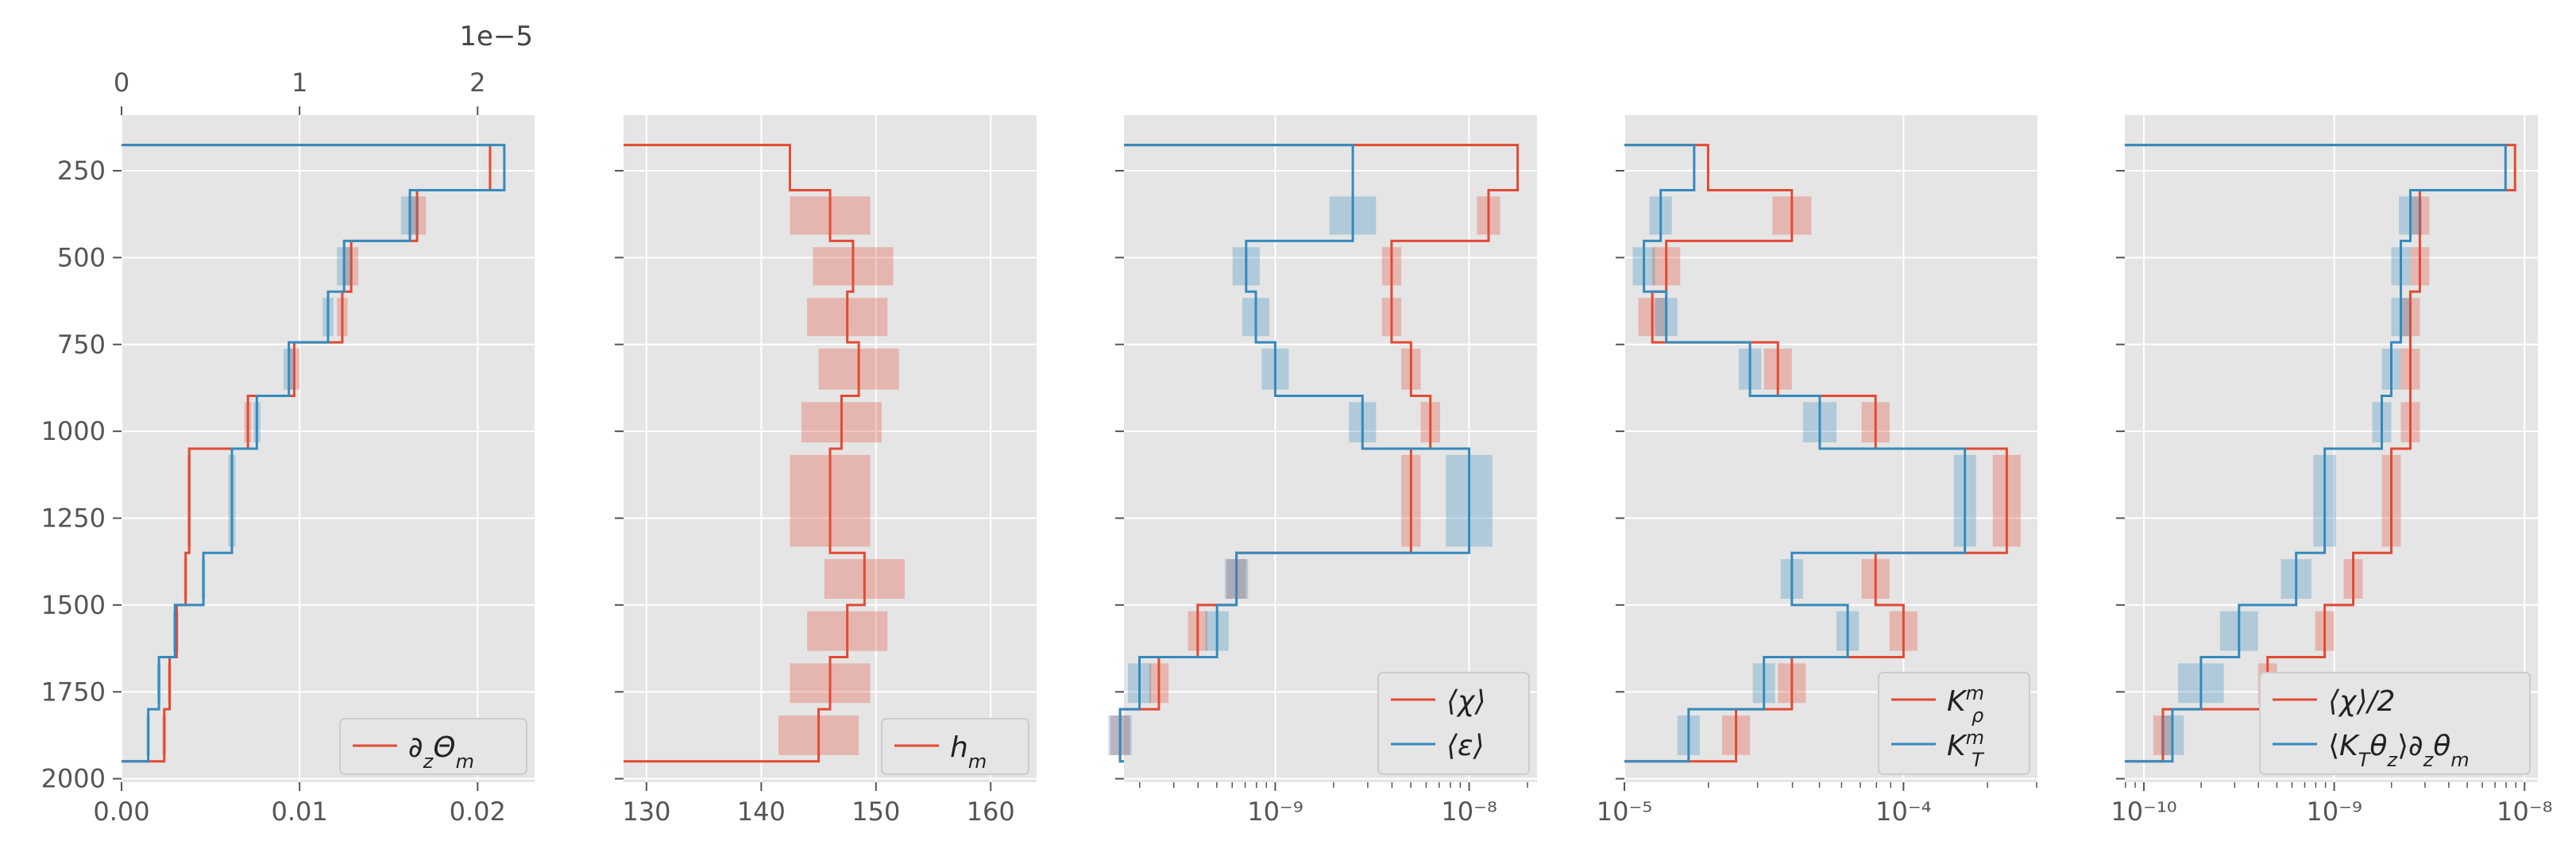 The width and height of the screenshot is (2576, 860). What do you see at coordinates (300, 811) in the screenshot?
I see `x-tick-label: 0.01` at bounding box center [300, 811].